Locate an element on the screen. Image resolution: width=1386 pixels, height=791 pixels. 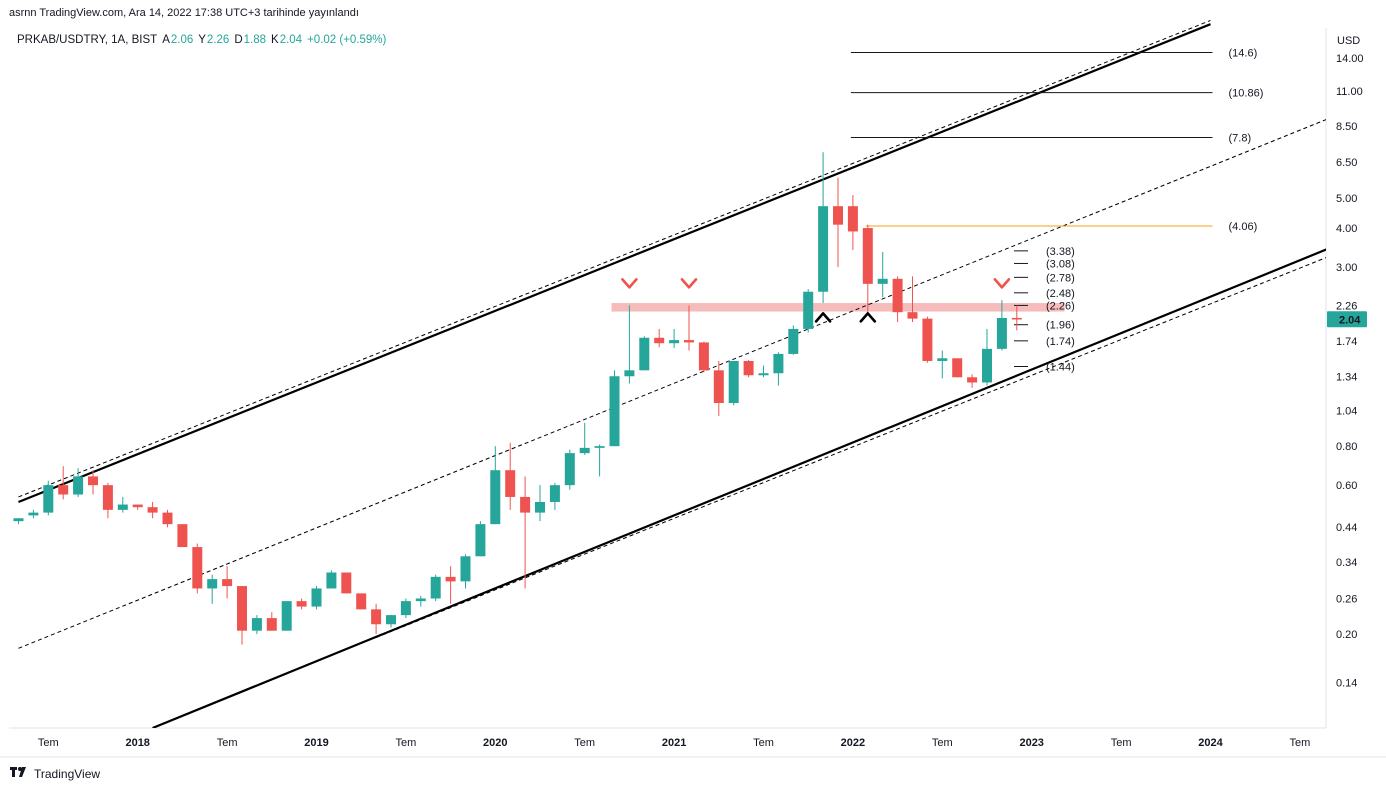
resistance-zone is located at coordinates (838, 307).